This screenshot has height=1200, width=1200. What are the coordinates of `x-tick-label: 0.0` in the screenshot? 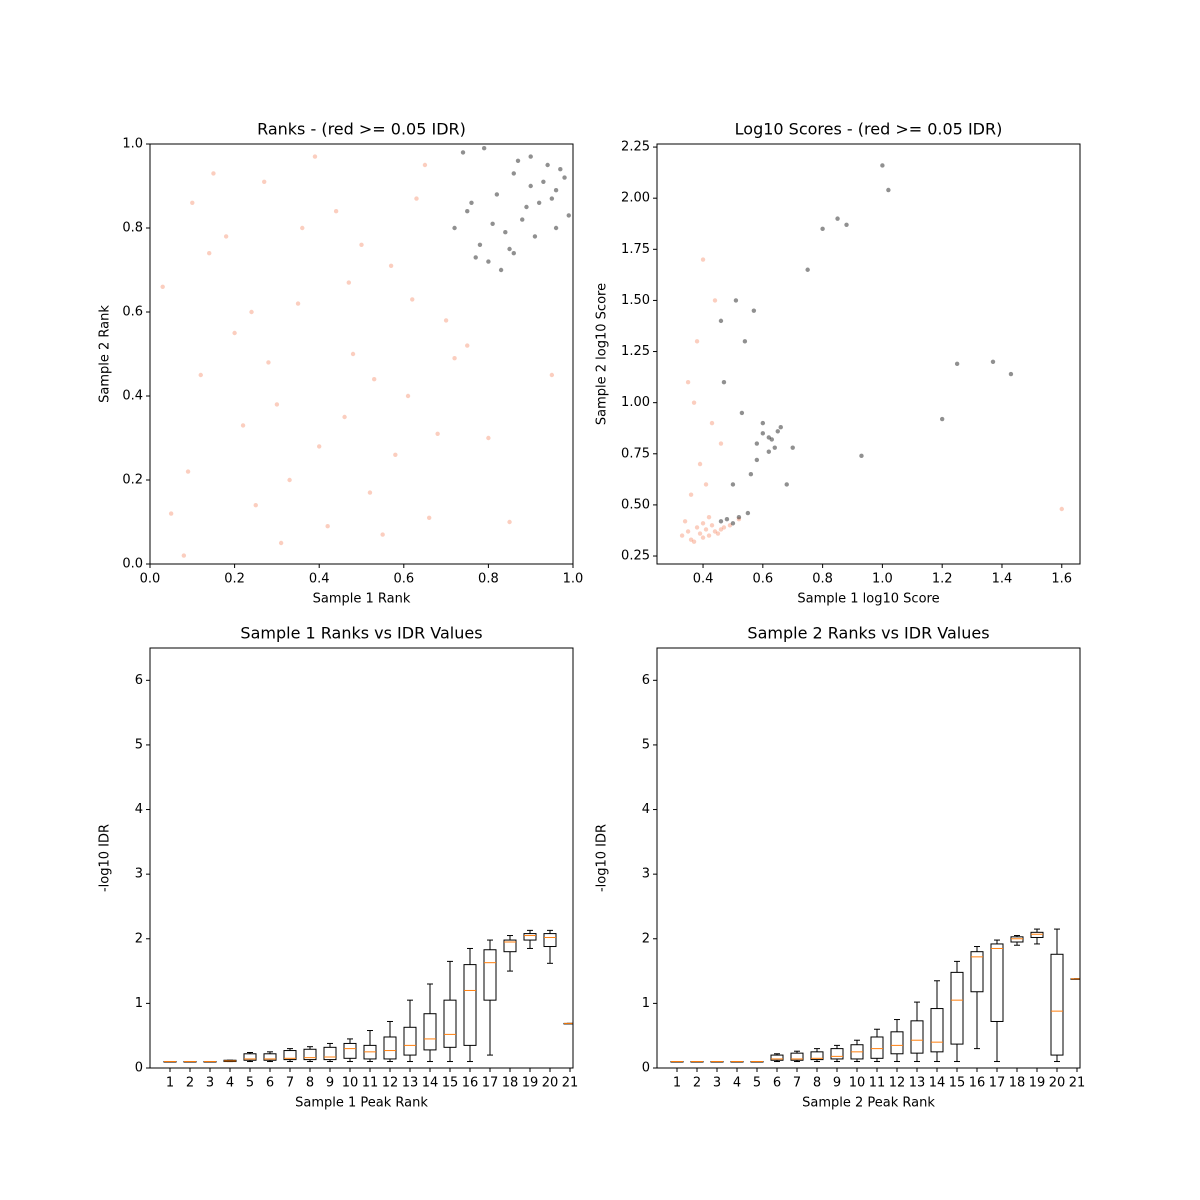 It's located at (150, 579).